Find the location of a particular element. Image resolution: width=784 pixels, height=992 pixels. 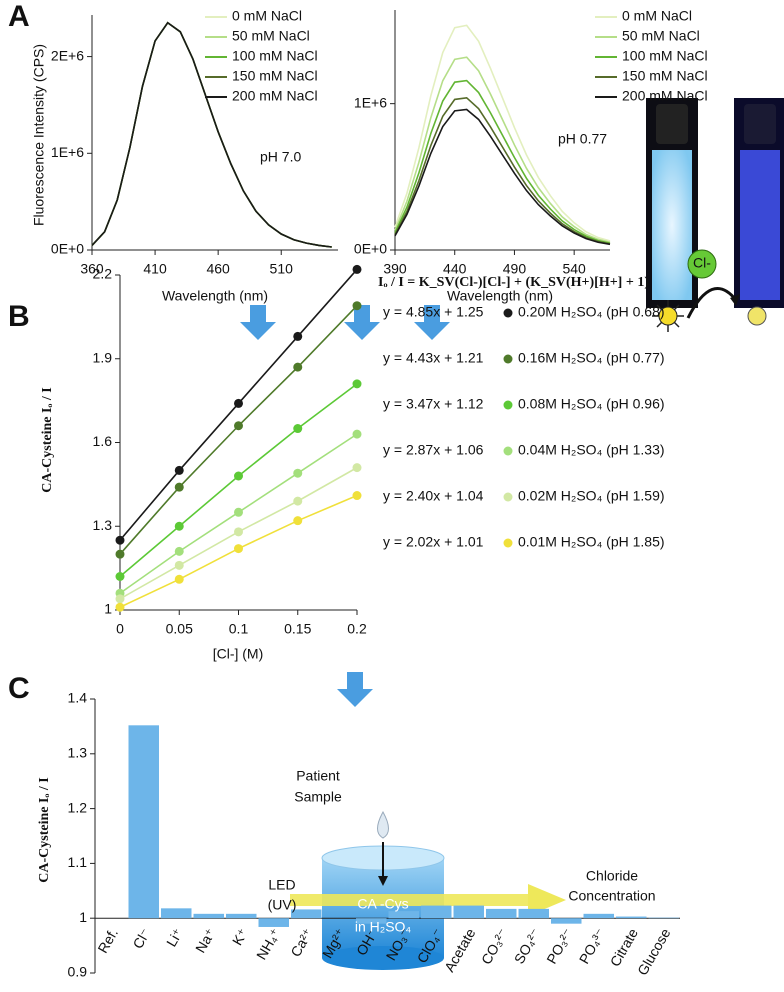

x-tick-label: K⁺ is located at coordinates (240, 937).